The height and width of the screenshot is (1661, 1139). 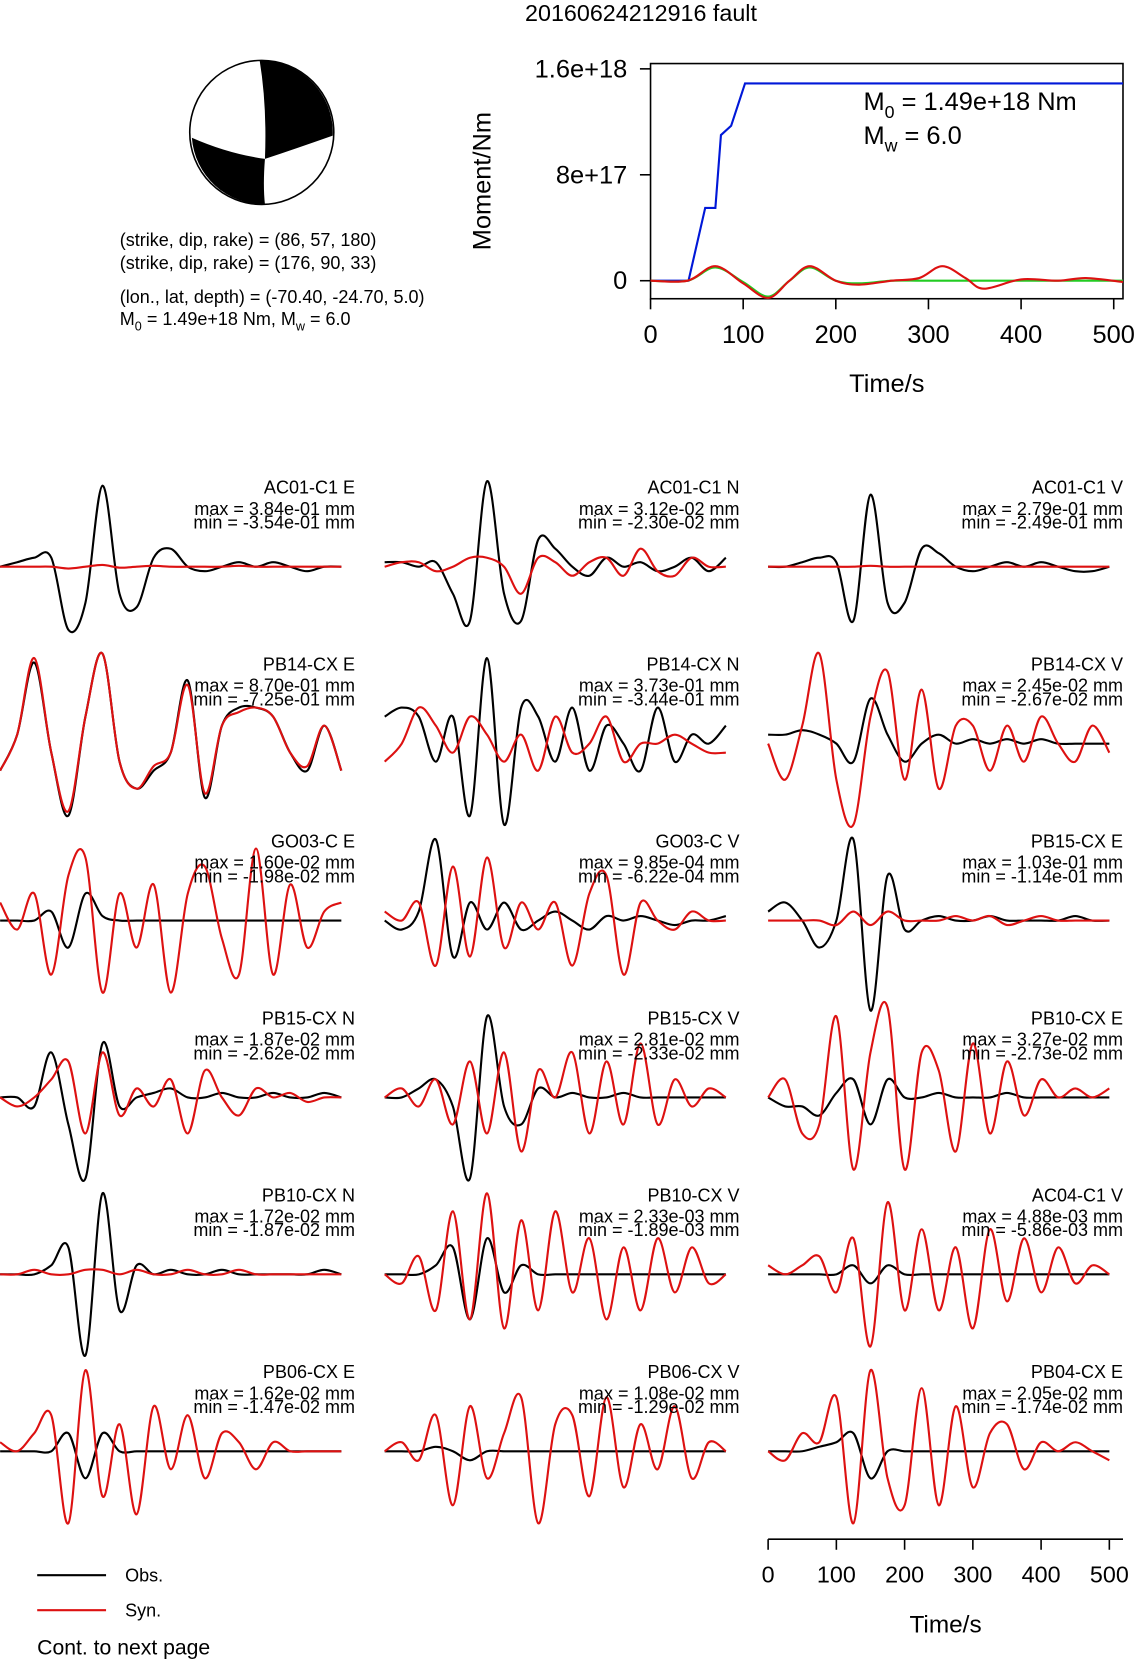 What do you see at coordinates (1077, 665) in the screenshot?
I see `station-label: PB14-CX V` at bounding box center [1077, 665].